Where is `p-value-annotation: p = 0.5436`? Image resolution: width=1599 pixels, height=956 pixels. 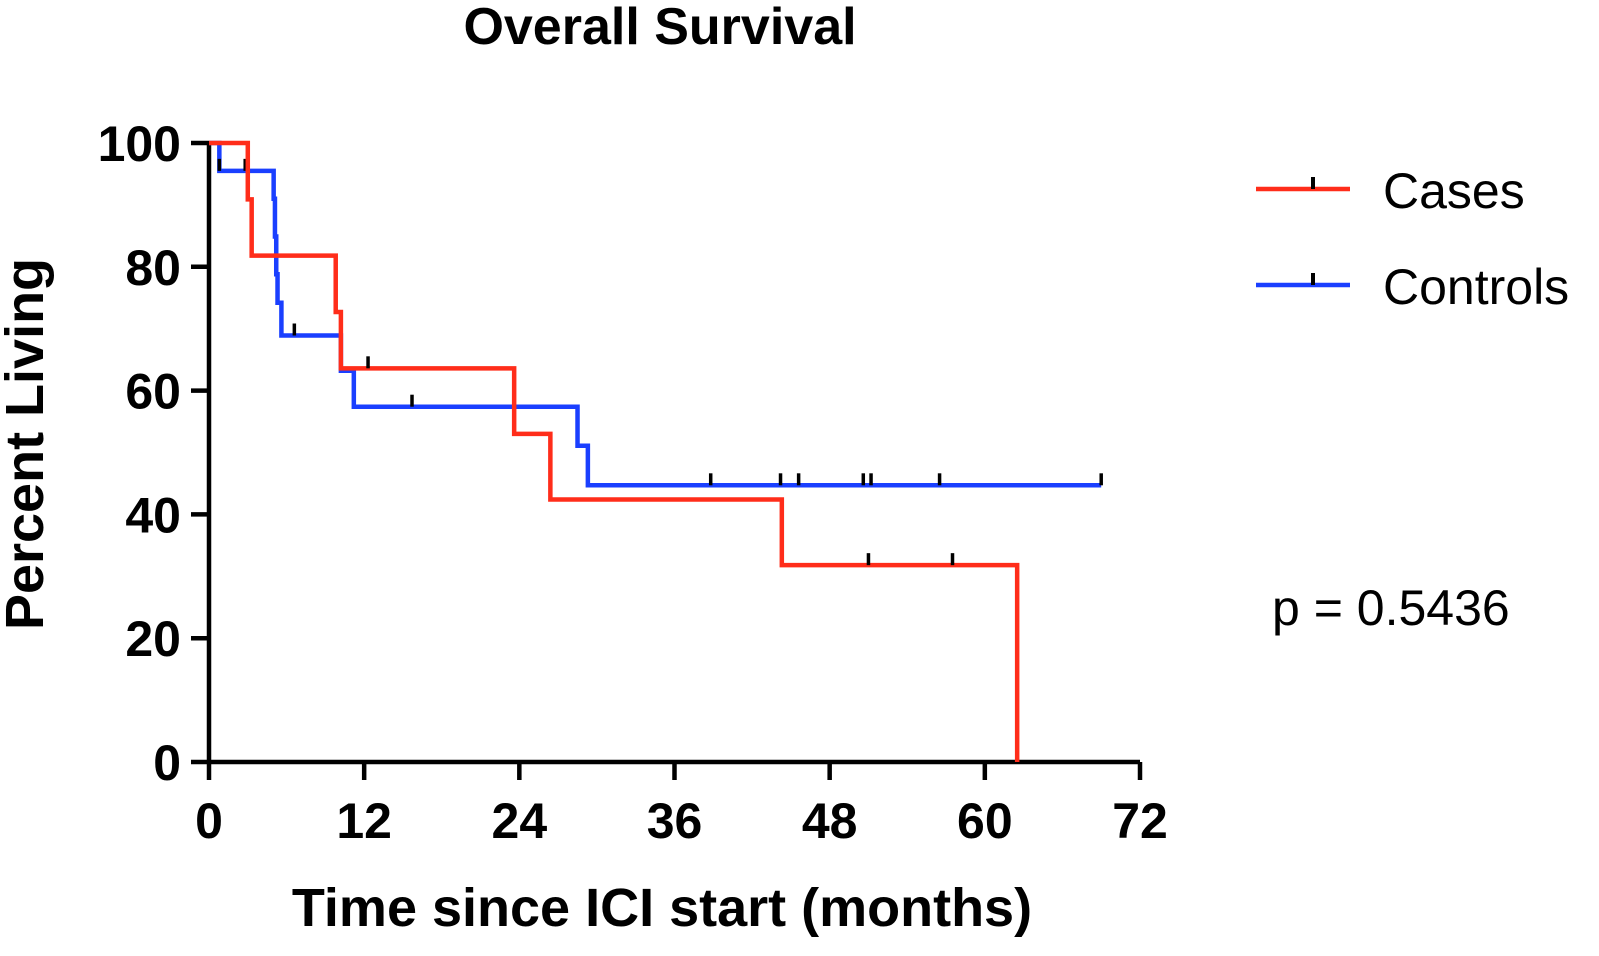
p-value-annotation: p = 0.5436 is located at coordinates (1391, 608).